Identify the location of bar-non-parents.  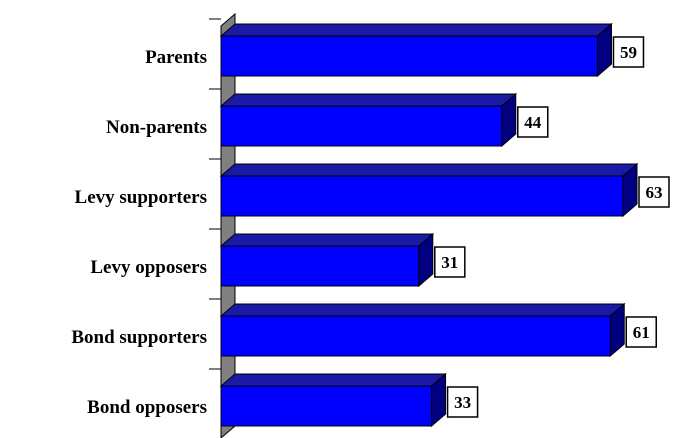
(368, 120).